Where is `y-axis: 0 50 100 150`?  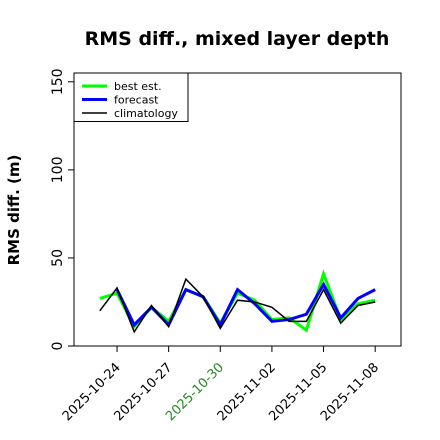 y-axis: 0 50 100 150 is located at coordinates (62, 209).